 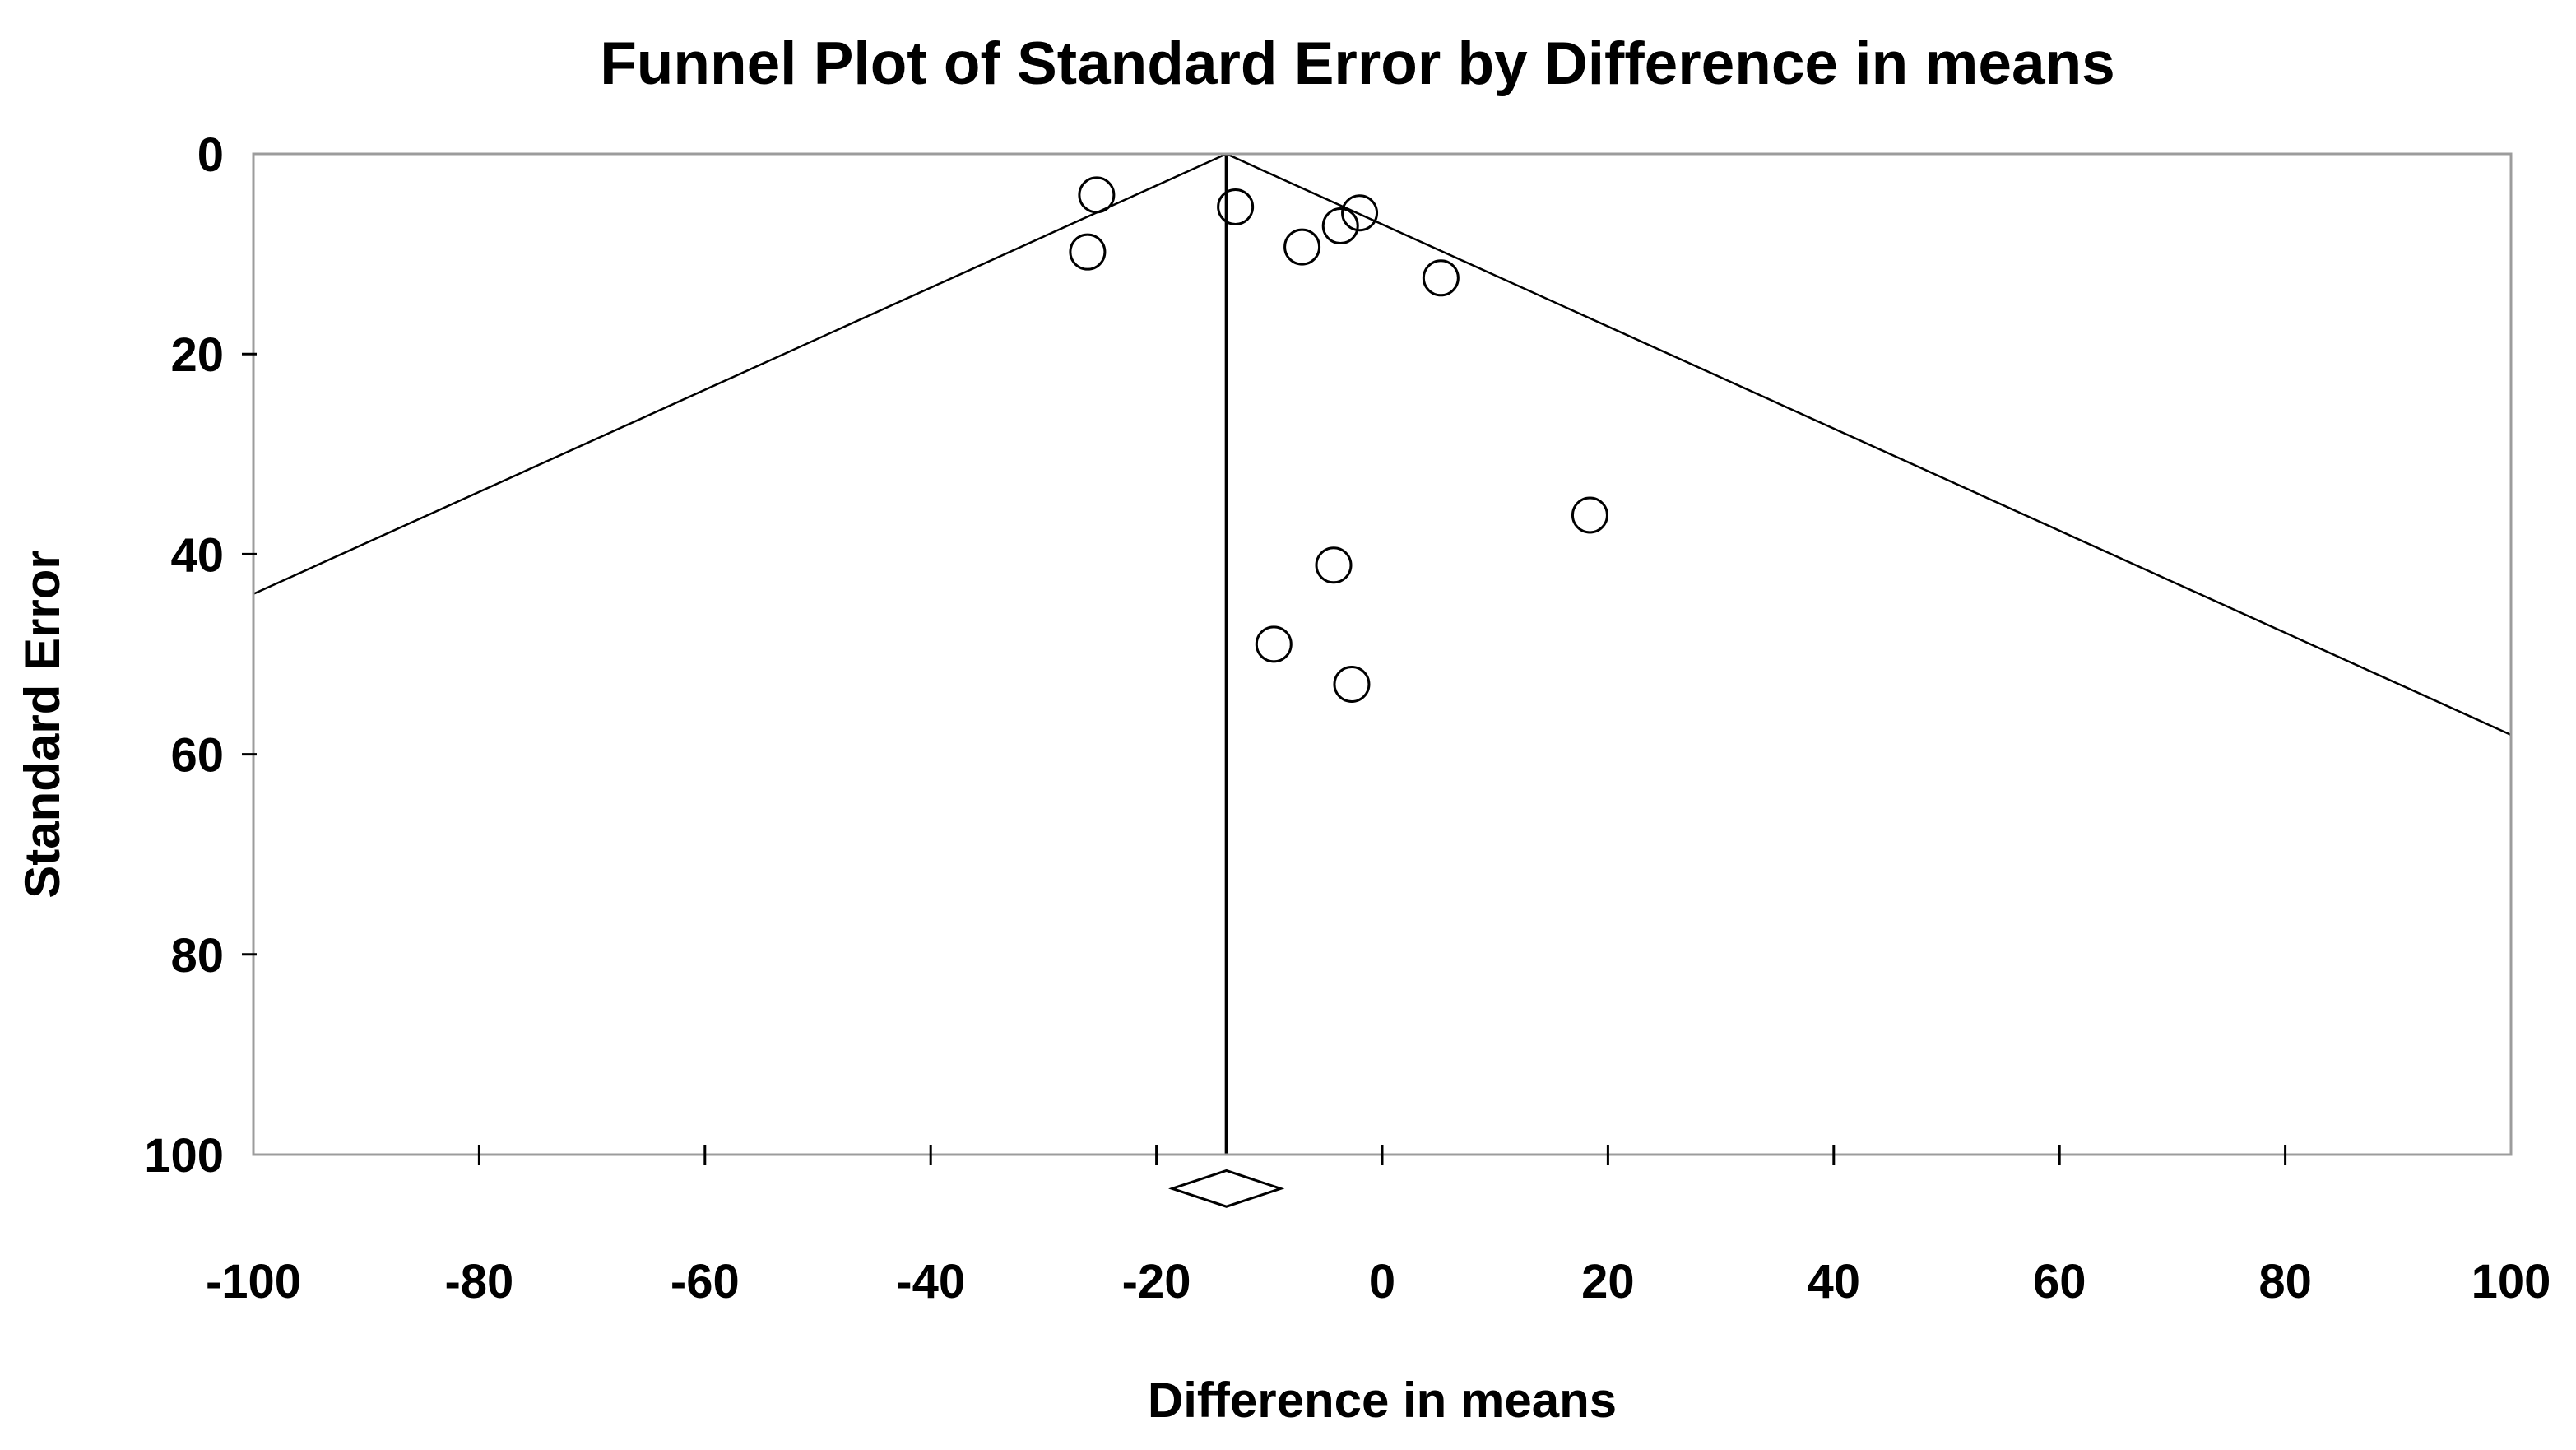 What do you see at coordinates (930, 1281) in the screenshot?
I see `x-tick-label: -40` at bounding box center [930, 1281].